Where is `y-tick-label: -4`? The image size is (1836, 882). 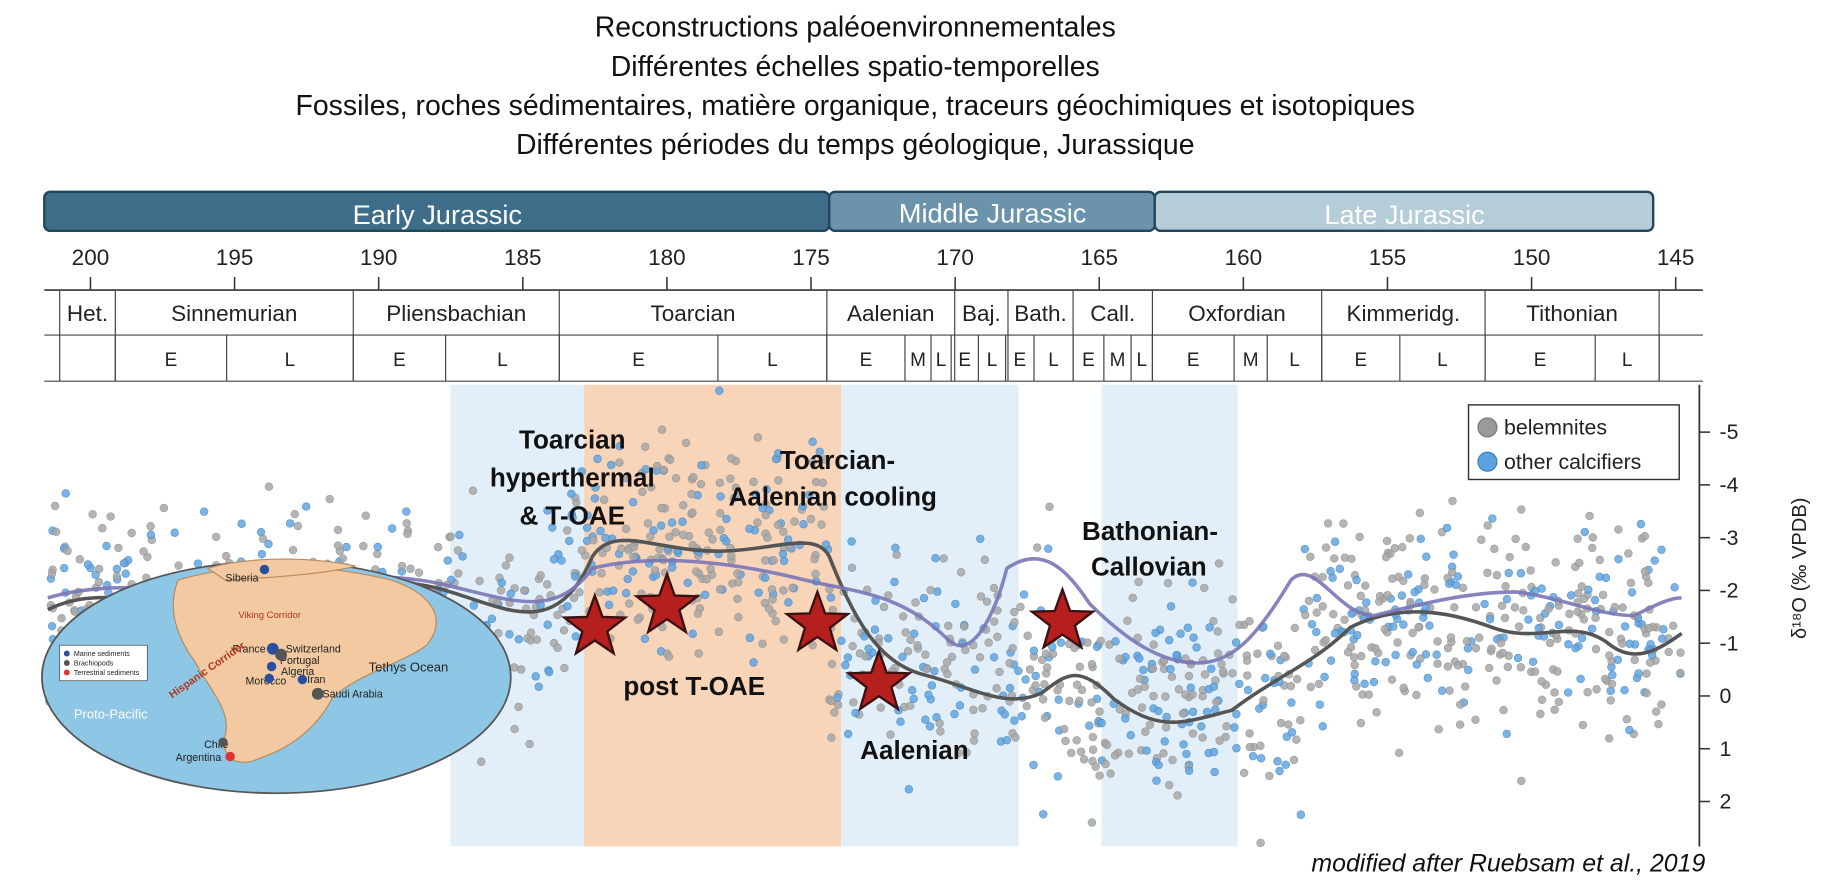
y-tick-label: -4 is located at coordinates (1728, 485).